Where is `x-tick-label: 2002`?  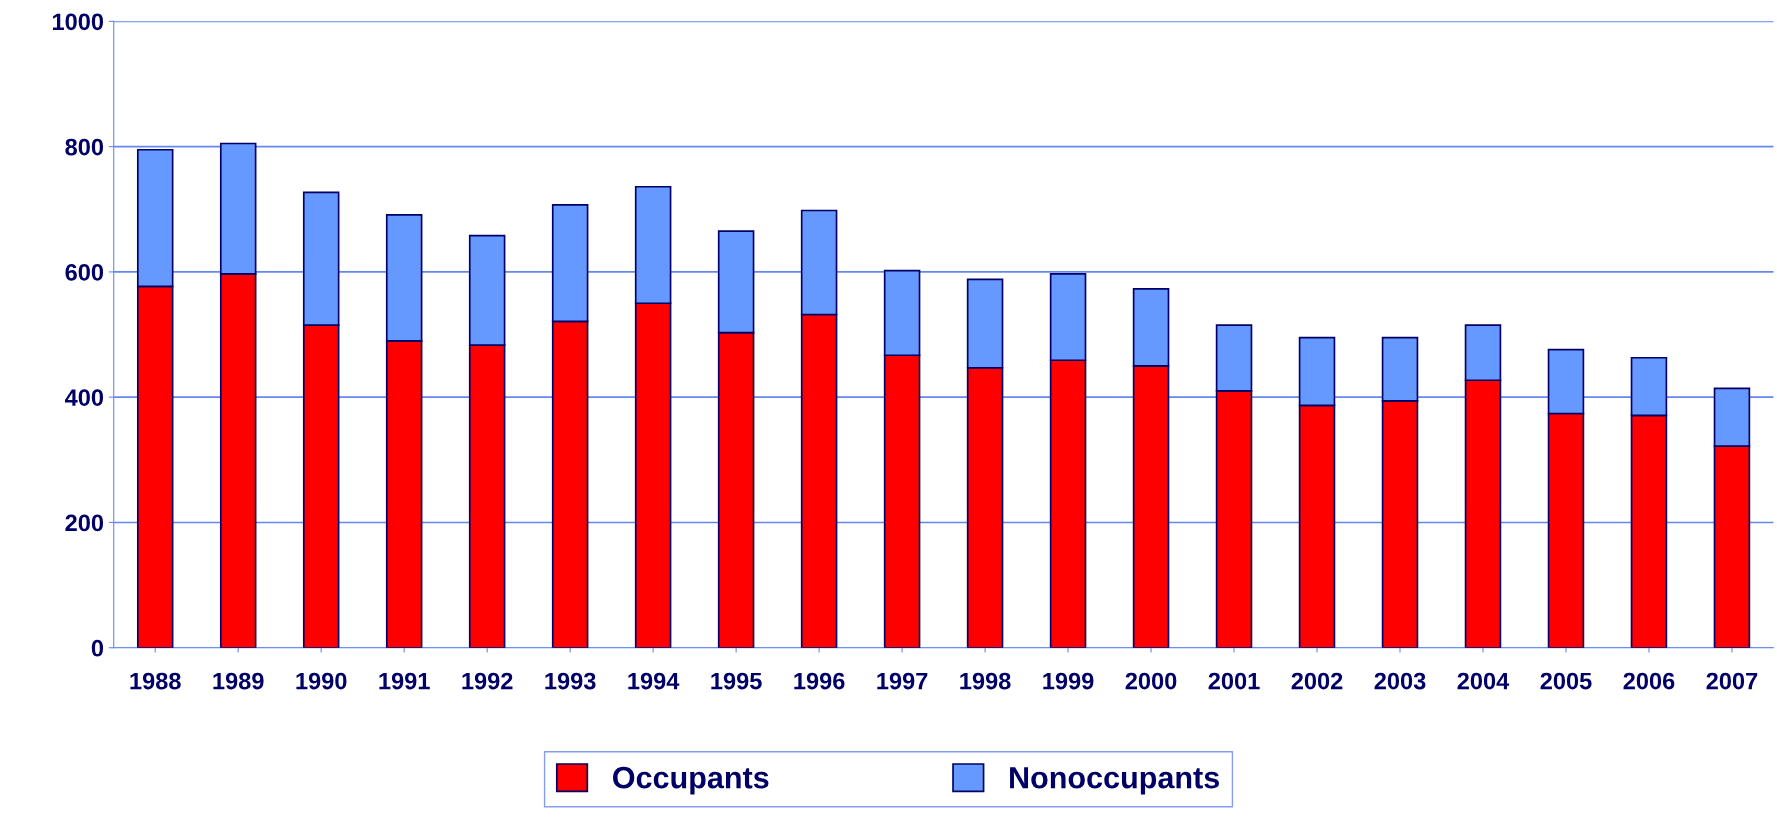
x-tick-label: 2002 is located at coordinates (1317, 681).